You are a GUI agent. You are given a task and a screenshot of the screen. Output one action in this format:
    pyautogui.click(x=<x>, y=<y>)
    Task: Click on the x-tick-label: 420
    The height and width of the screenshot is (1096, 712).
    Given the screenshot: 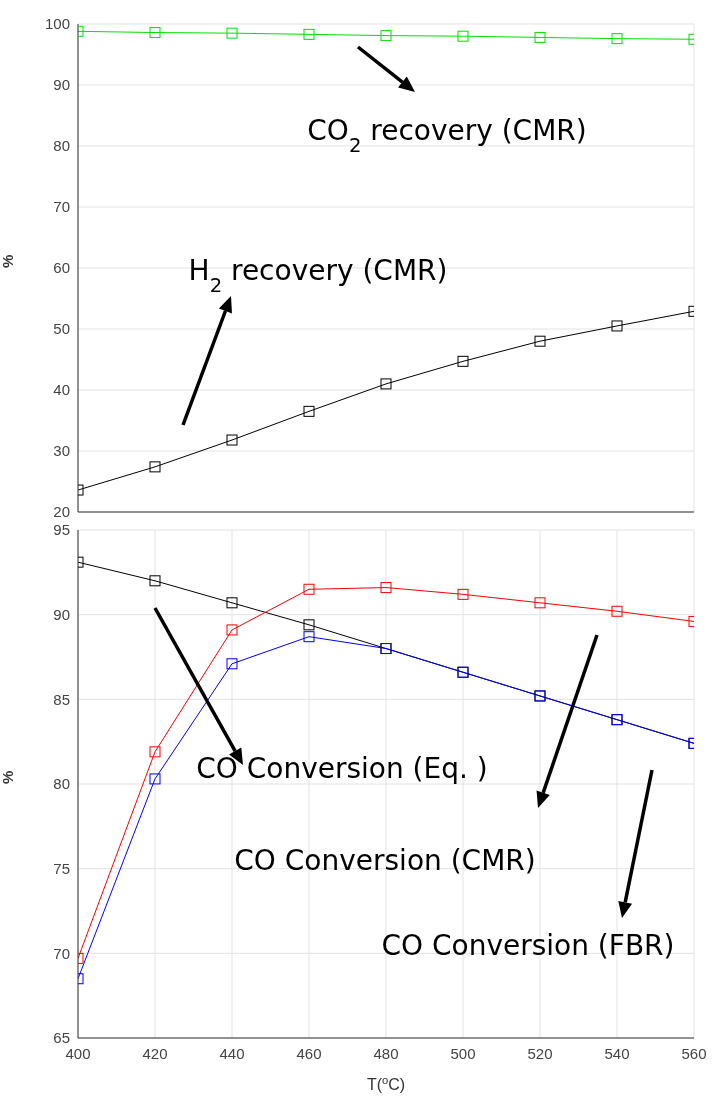 What is the action you would take?
    pyautogui.click(x=155, y=1053)
    